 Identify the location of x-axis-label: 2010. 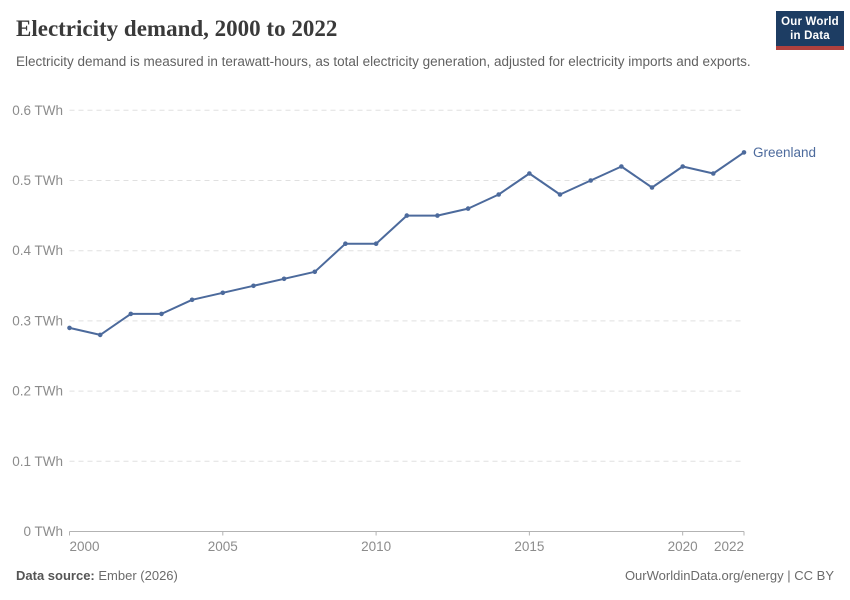
(376, 546).